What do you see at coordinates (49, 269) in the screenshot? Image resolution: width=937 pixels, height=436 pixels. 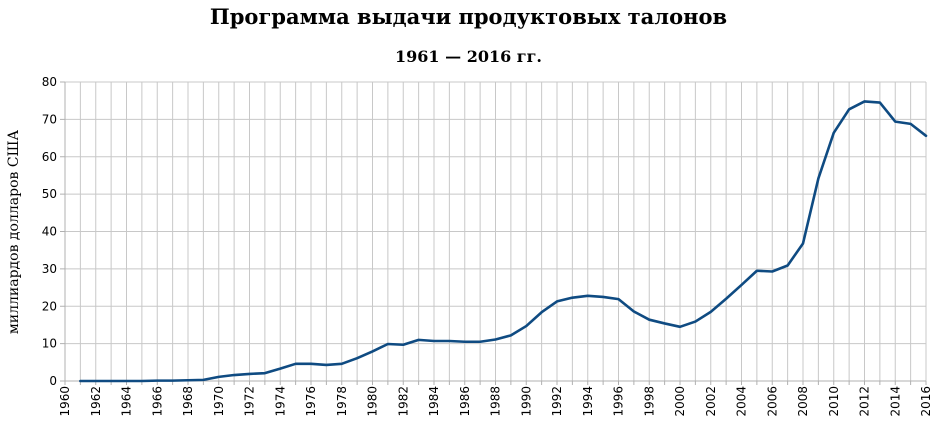 I see `y-tick-label: 30` at bounding box center [49, 269].